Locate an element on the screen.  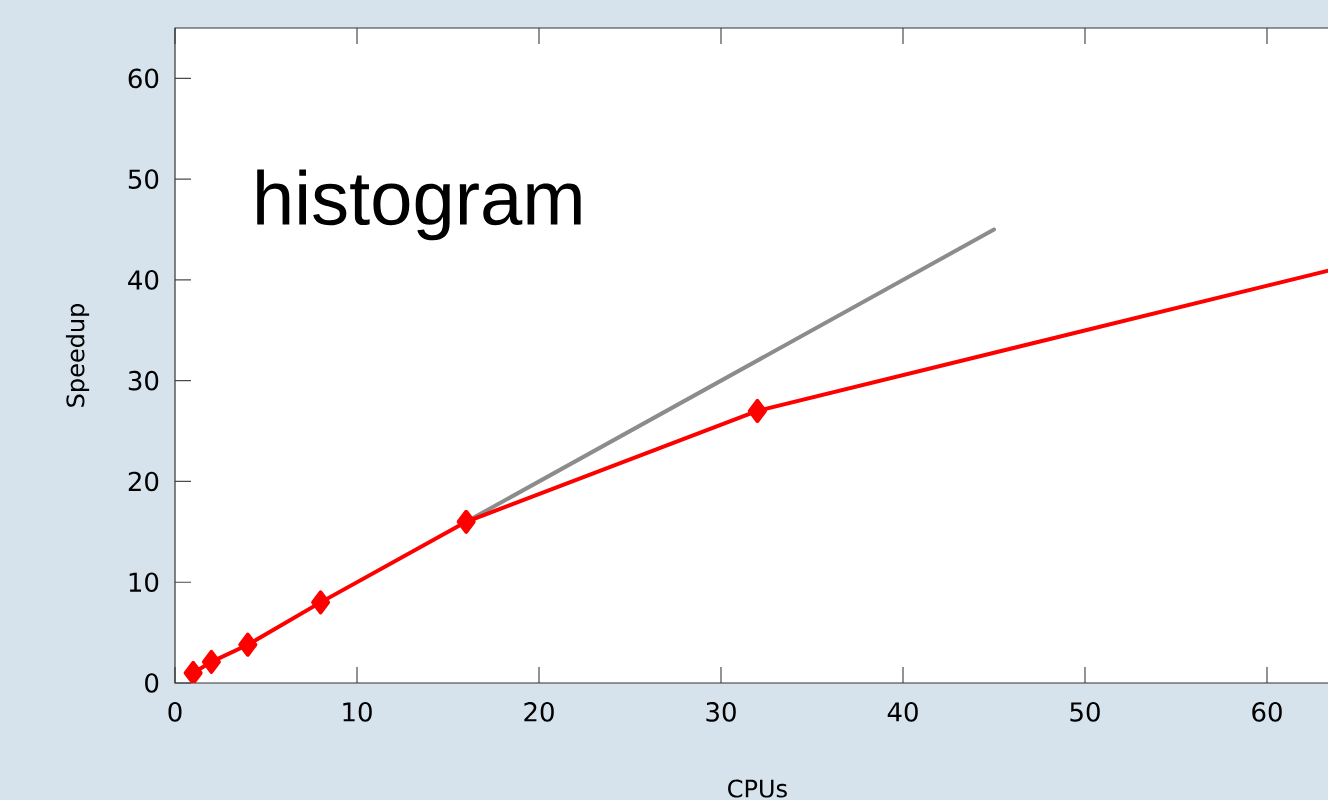
x-tick-label: 30 is located at coordinates (721, 712).